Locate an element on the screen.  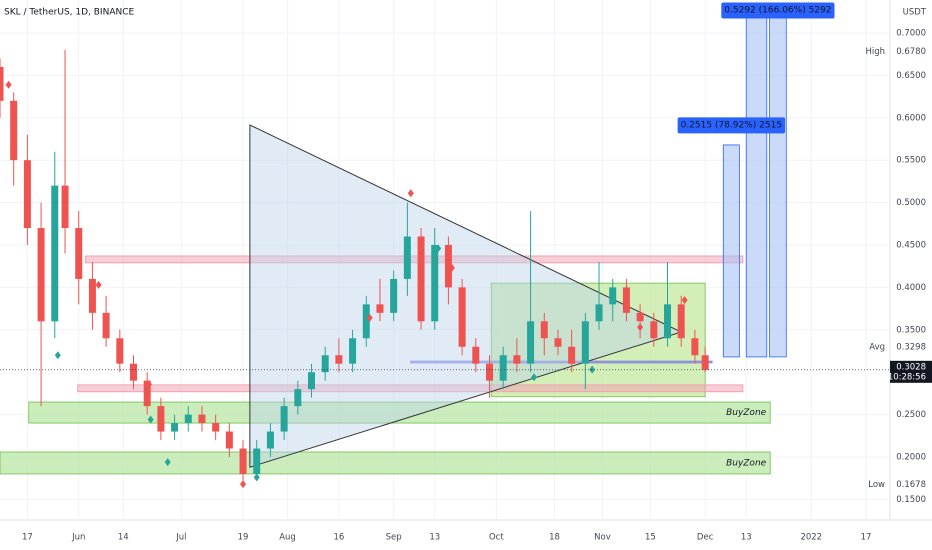
countdown-label: 10:28:56 is located at coordinates (907, 377).